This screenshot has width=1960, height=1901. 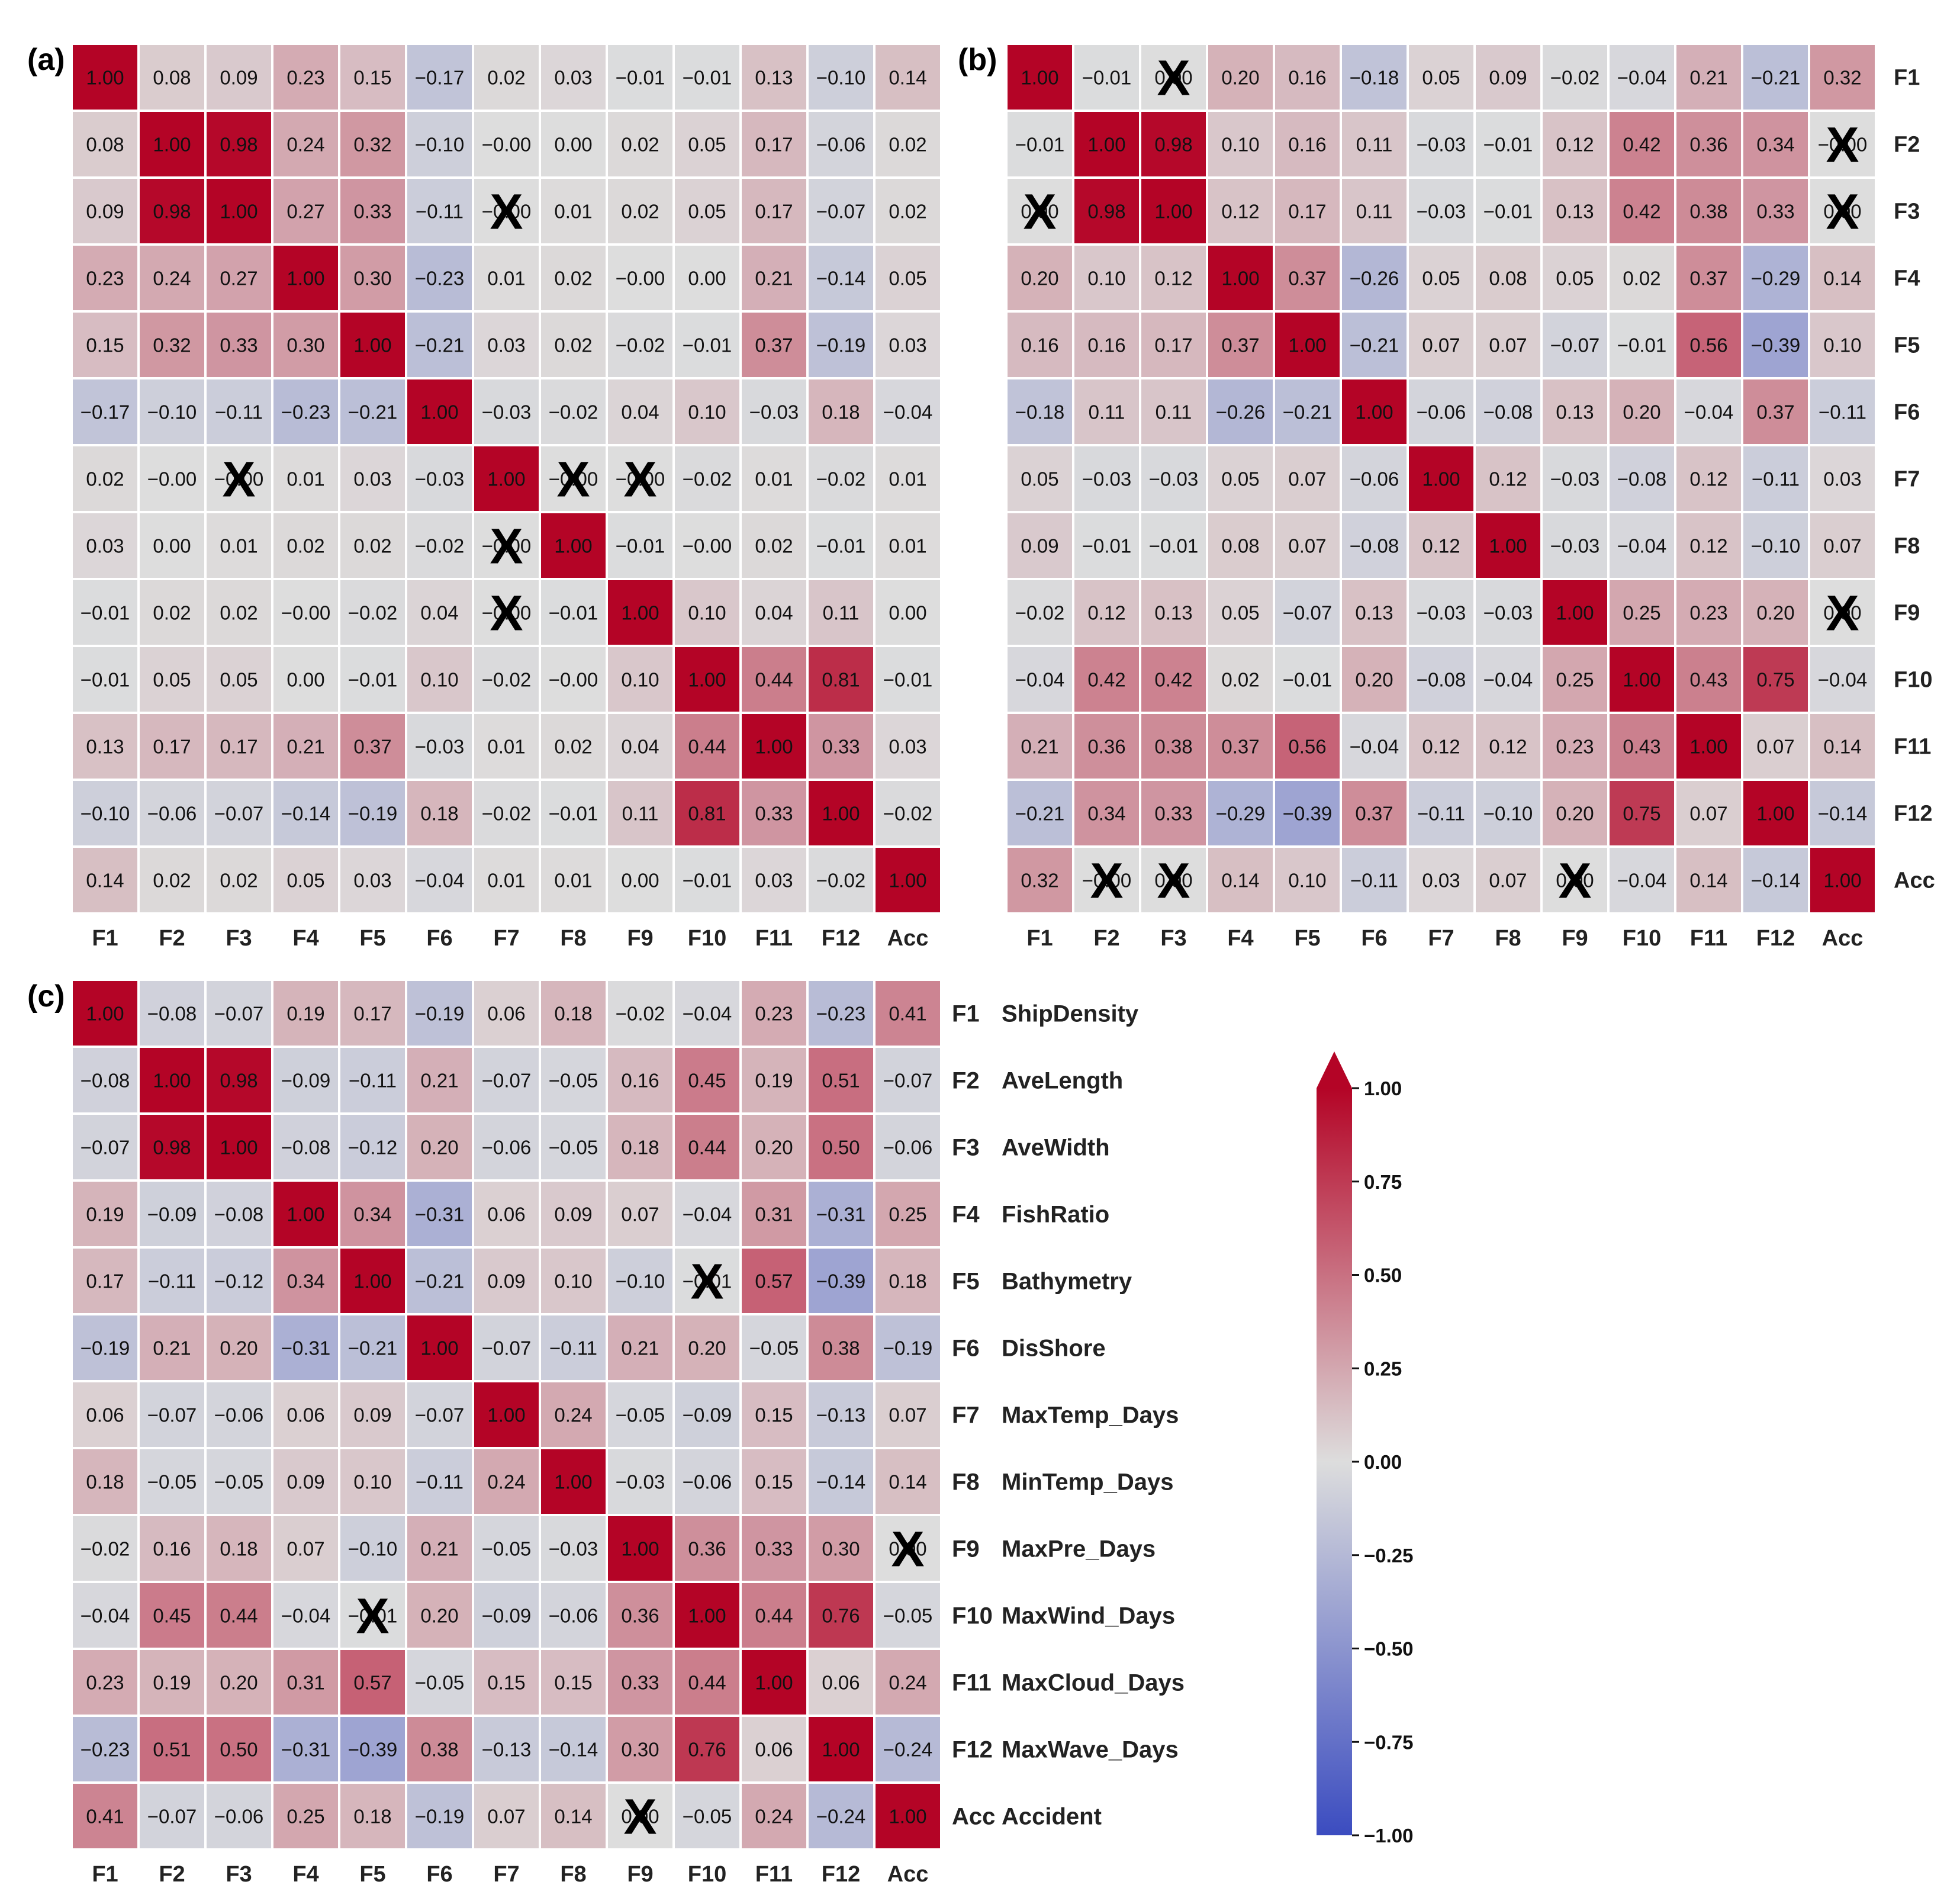 What do you see at coordinates (707, 613) in the screenshot?
I see `cell-value: 0.10` at bounding box center [707, 613].